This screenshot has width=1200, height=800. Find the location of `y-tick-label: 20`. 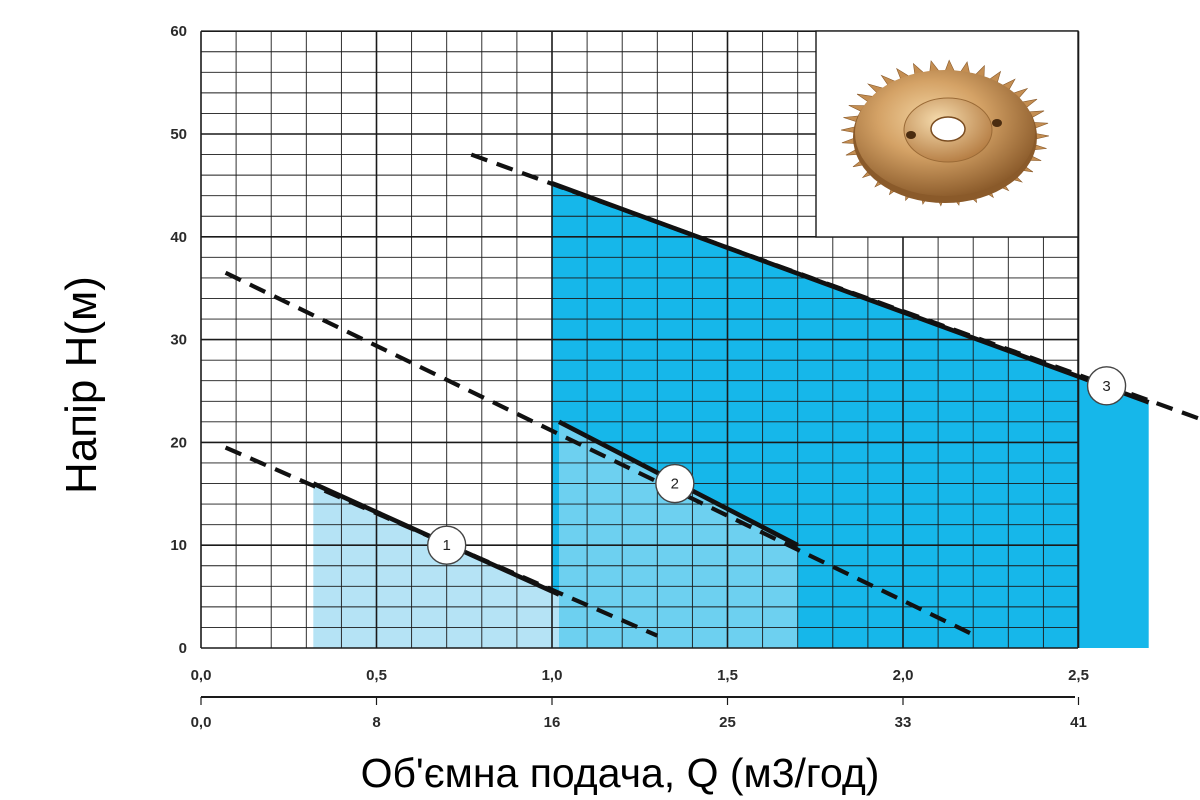

y-tick-label: 20 is located at coordinates (178, 442).